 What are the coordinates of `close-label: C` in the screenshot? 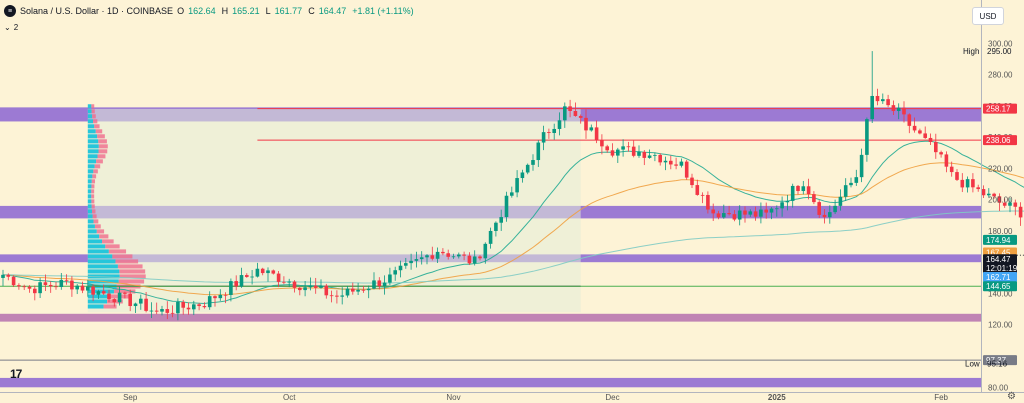 It's located at (311, 11).